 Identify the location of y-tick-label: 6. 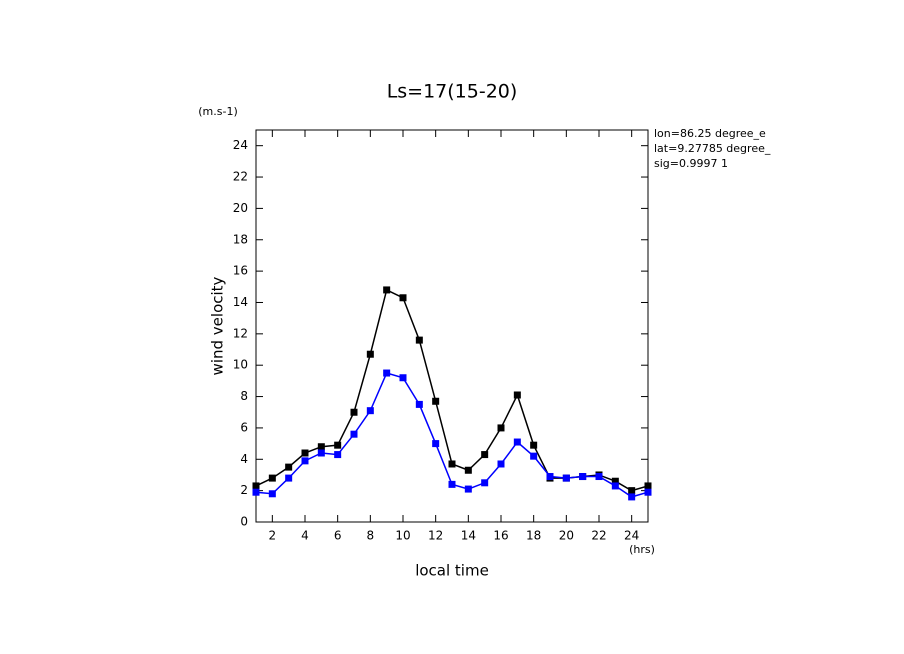
(244, 427).